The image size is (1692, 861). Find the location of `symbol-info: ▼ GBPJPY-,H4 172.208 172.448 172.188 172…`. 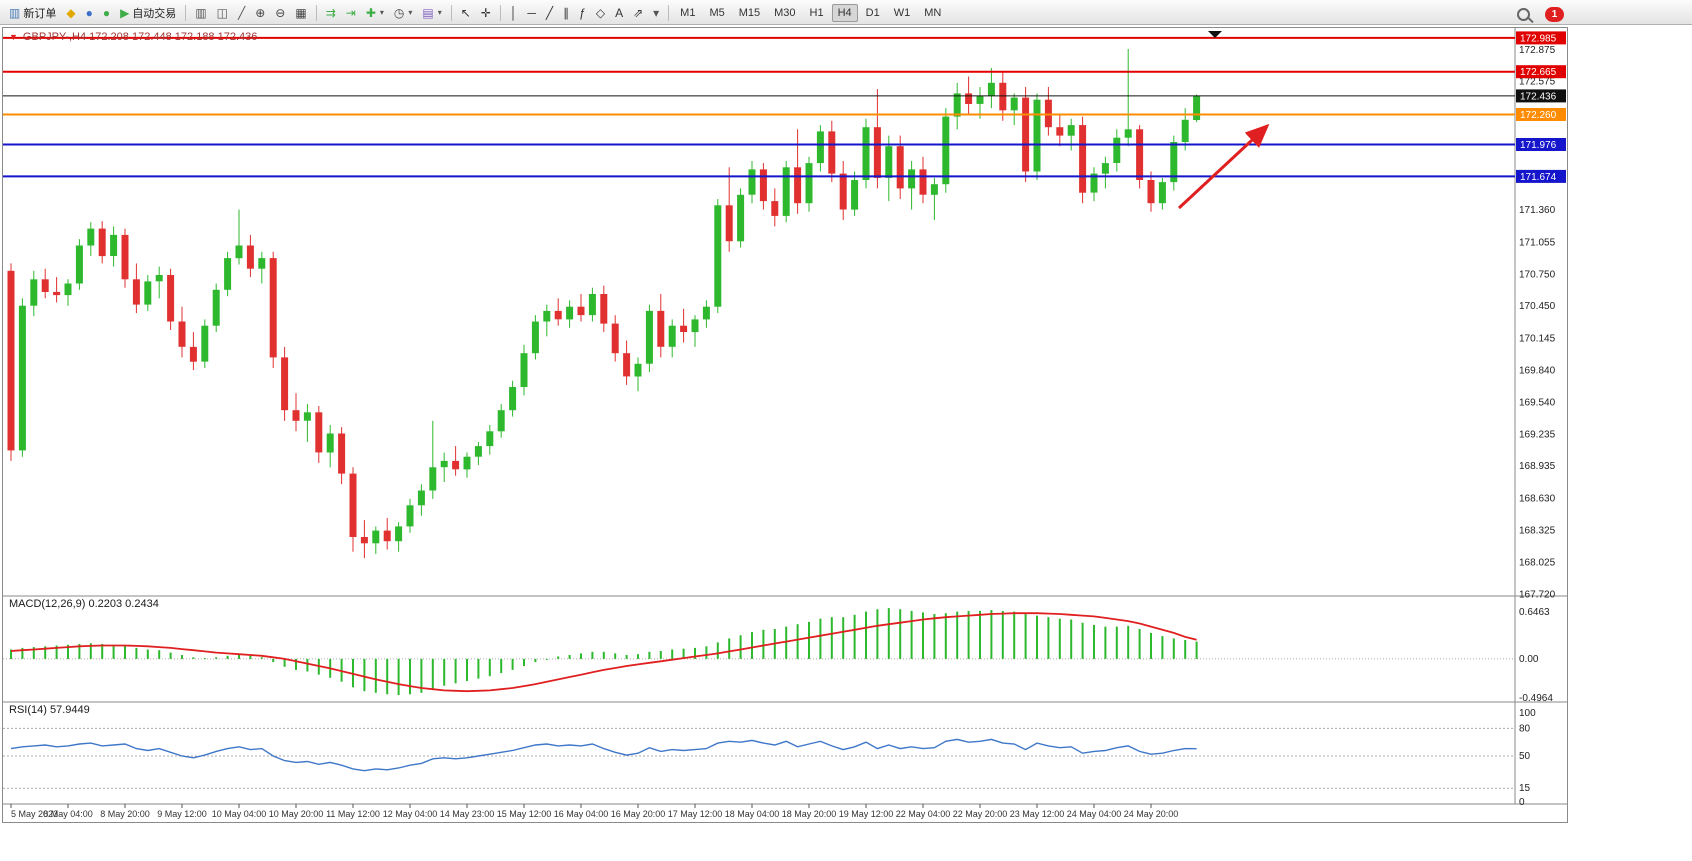

symbol-info: ▼ GBPJPY-,H4 172.208 172.448 172.188 172… is located at coordinates (133, 37).